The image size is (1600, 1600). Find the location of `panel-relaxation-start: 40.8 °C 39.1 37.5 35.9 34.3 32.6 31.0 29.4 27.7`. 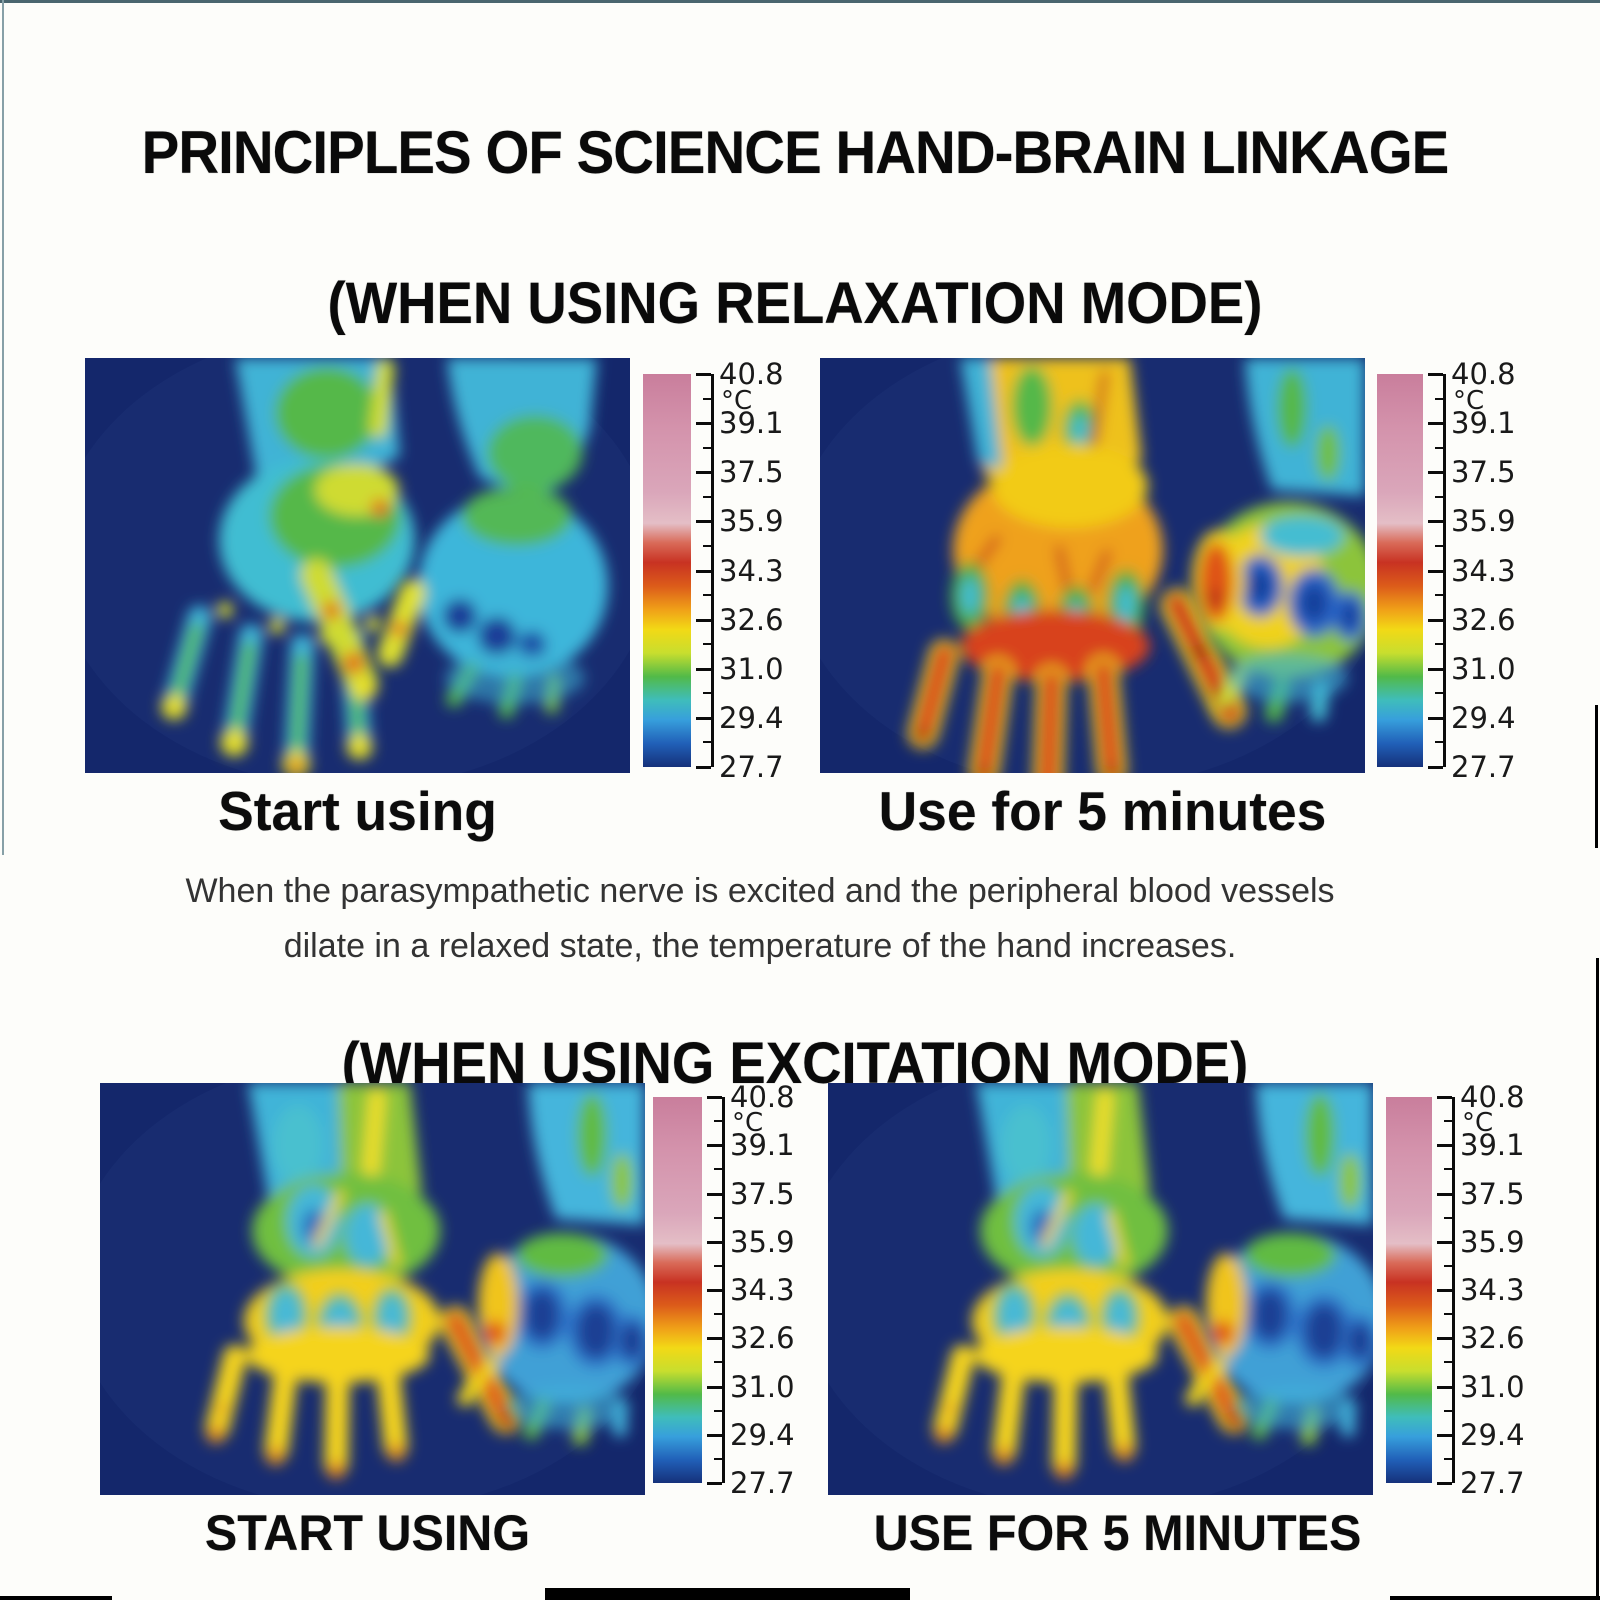

panel-relaxation-start: 40.8 °C 39.1 37.5 35.9 34.3 32.6 31.0 29.4 27.7 is located at coordinates (445, 570).